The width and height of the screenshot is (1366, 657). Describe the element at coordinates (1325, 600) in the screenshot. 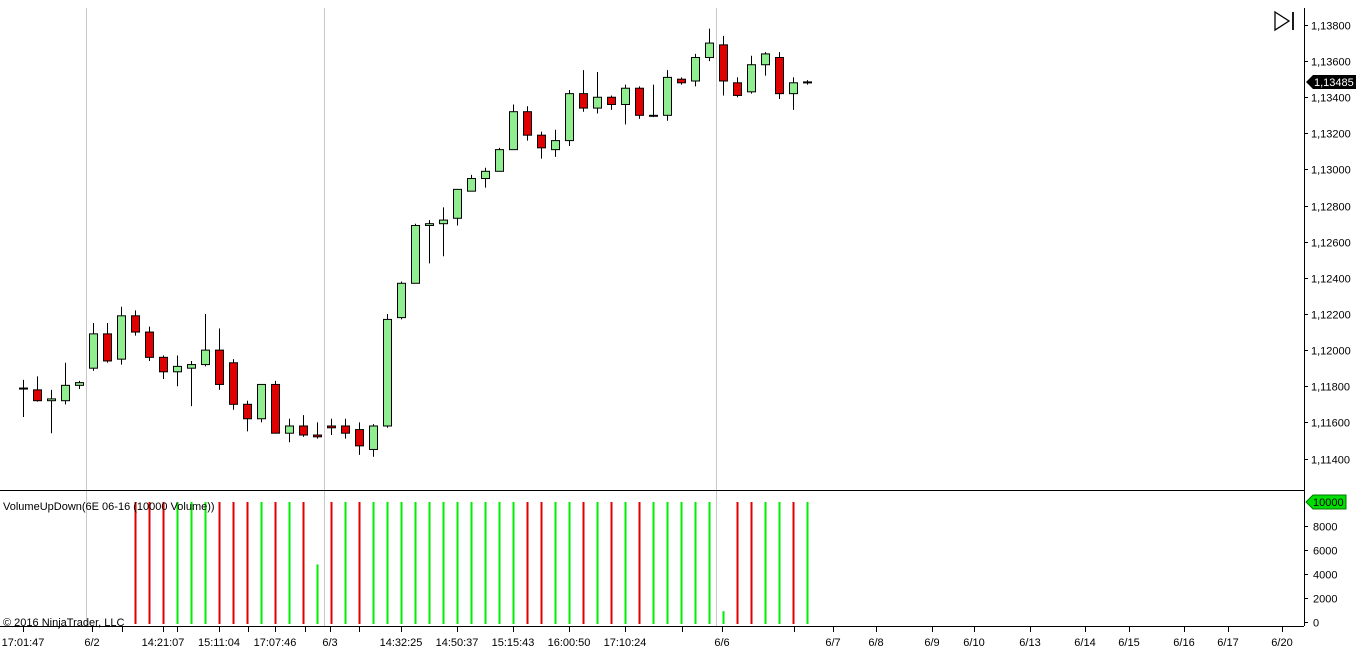

I see `volume-tick-label: 2000` at that location.